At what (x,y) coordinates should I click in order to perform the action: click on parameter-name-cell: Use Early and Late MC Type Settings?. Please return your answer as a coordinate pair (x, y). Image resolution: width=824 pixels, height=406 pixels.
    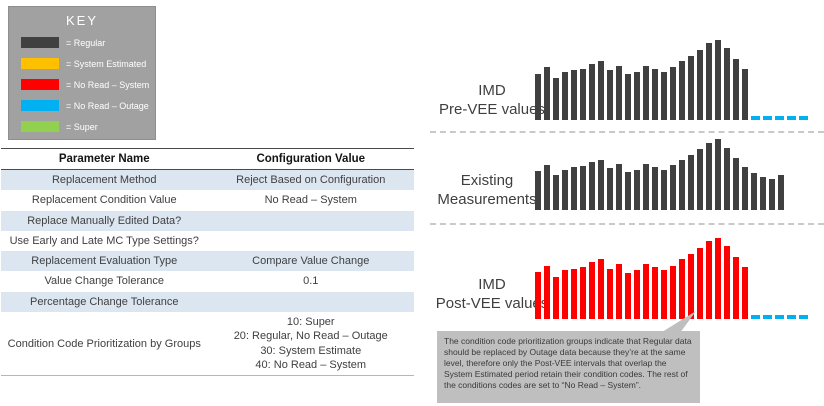
    Looking at the image, I should click on (104, 240).